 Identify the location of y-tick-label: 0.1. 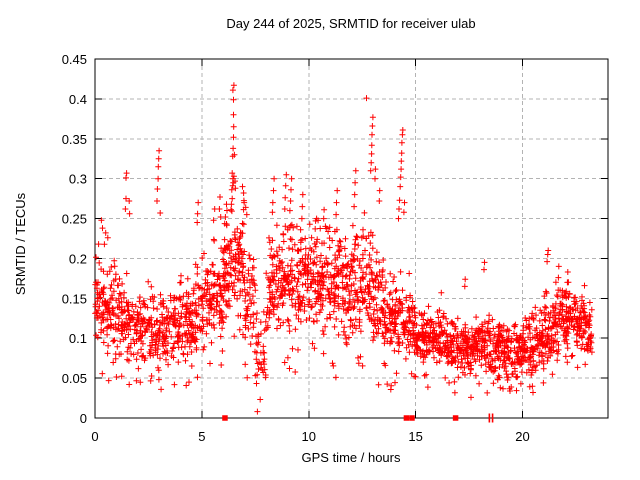
(78, 338).